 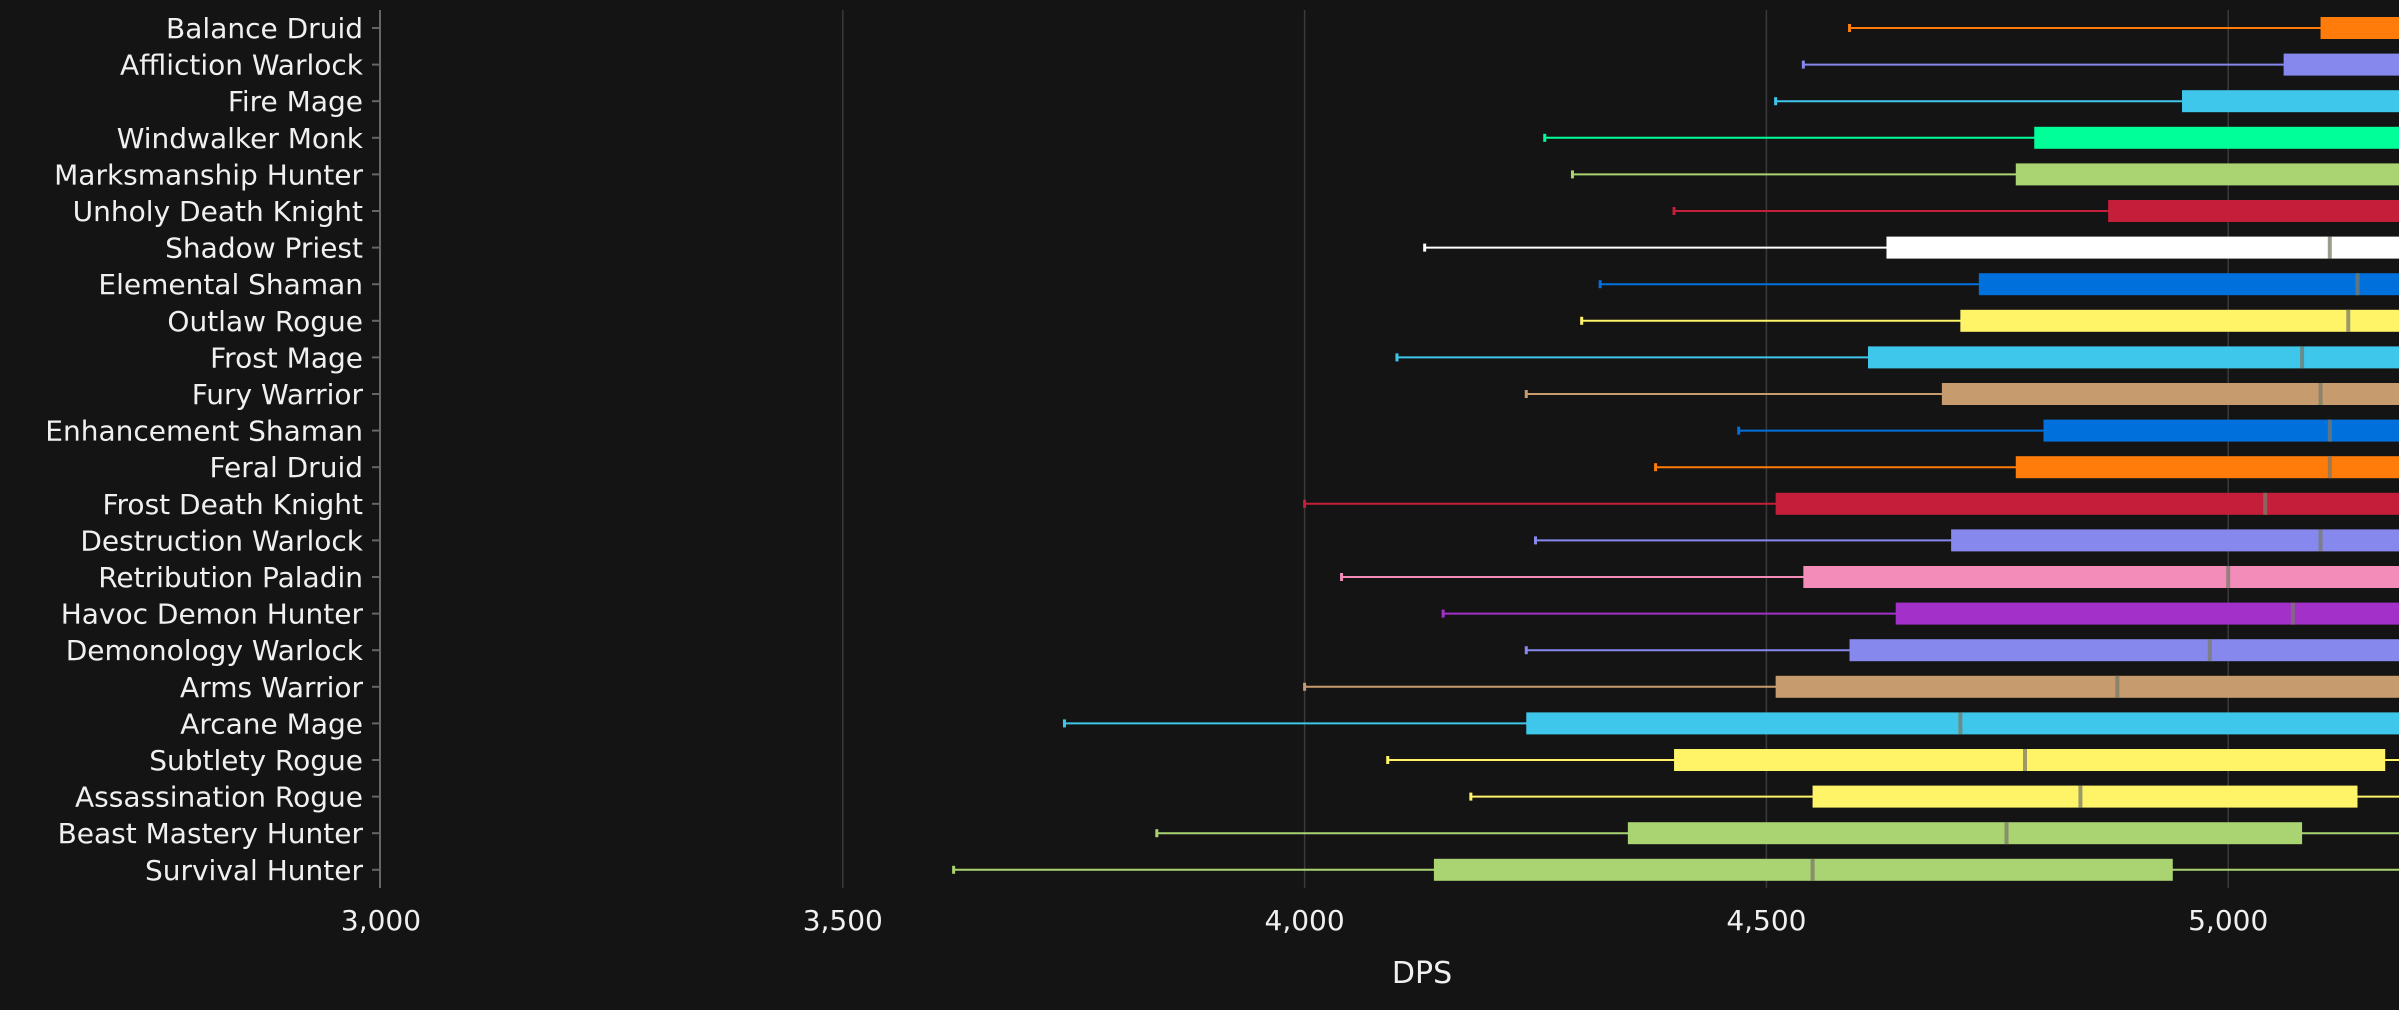 What do you see at coordinates (2228, 920) in the screenshot?
I see `x-tick-label: 5,000` at bounding box center [2228, 920].